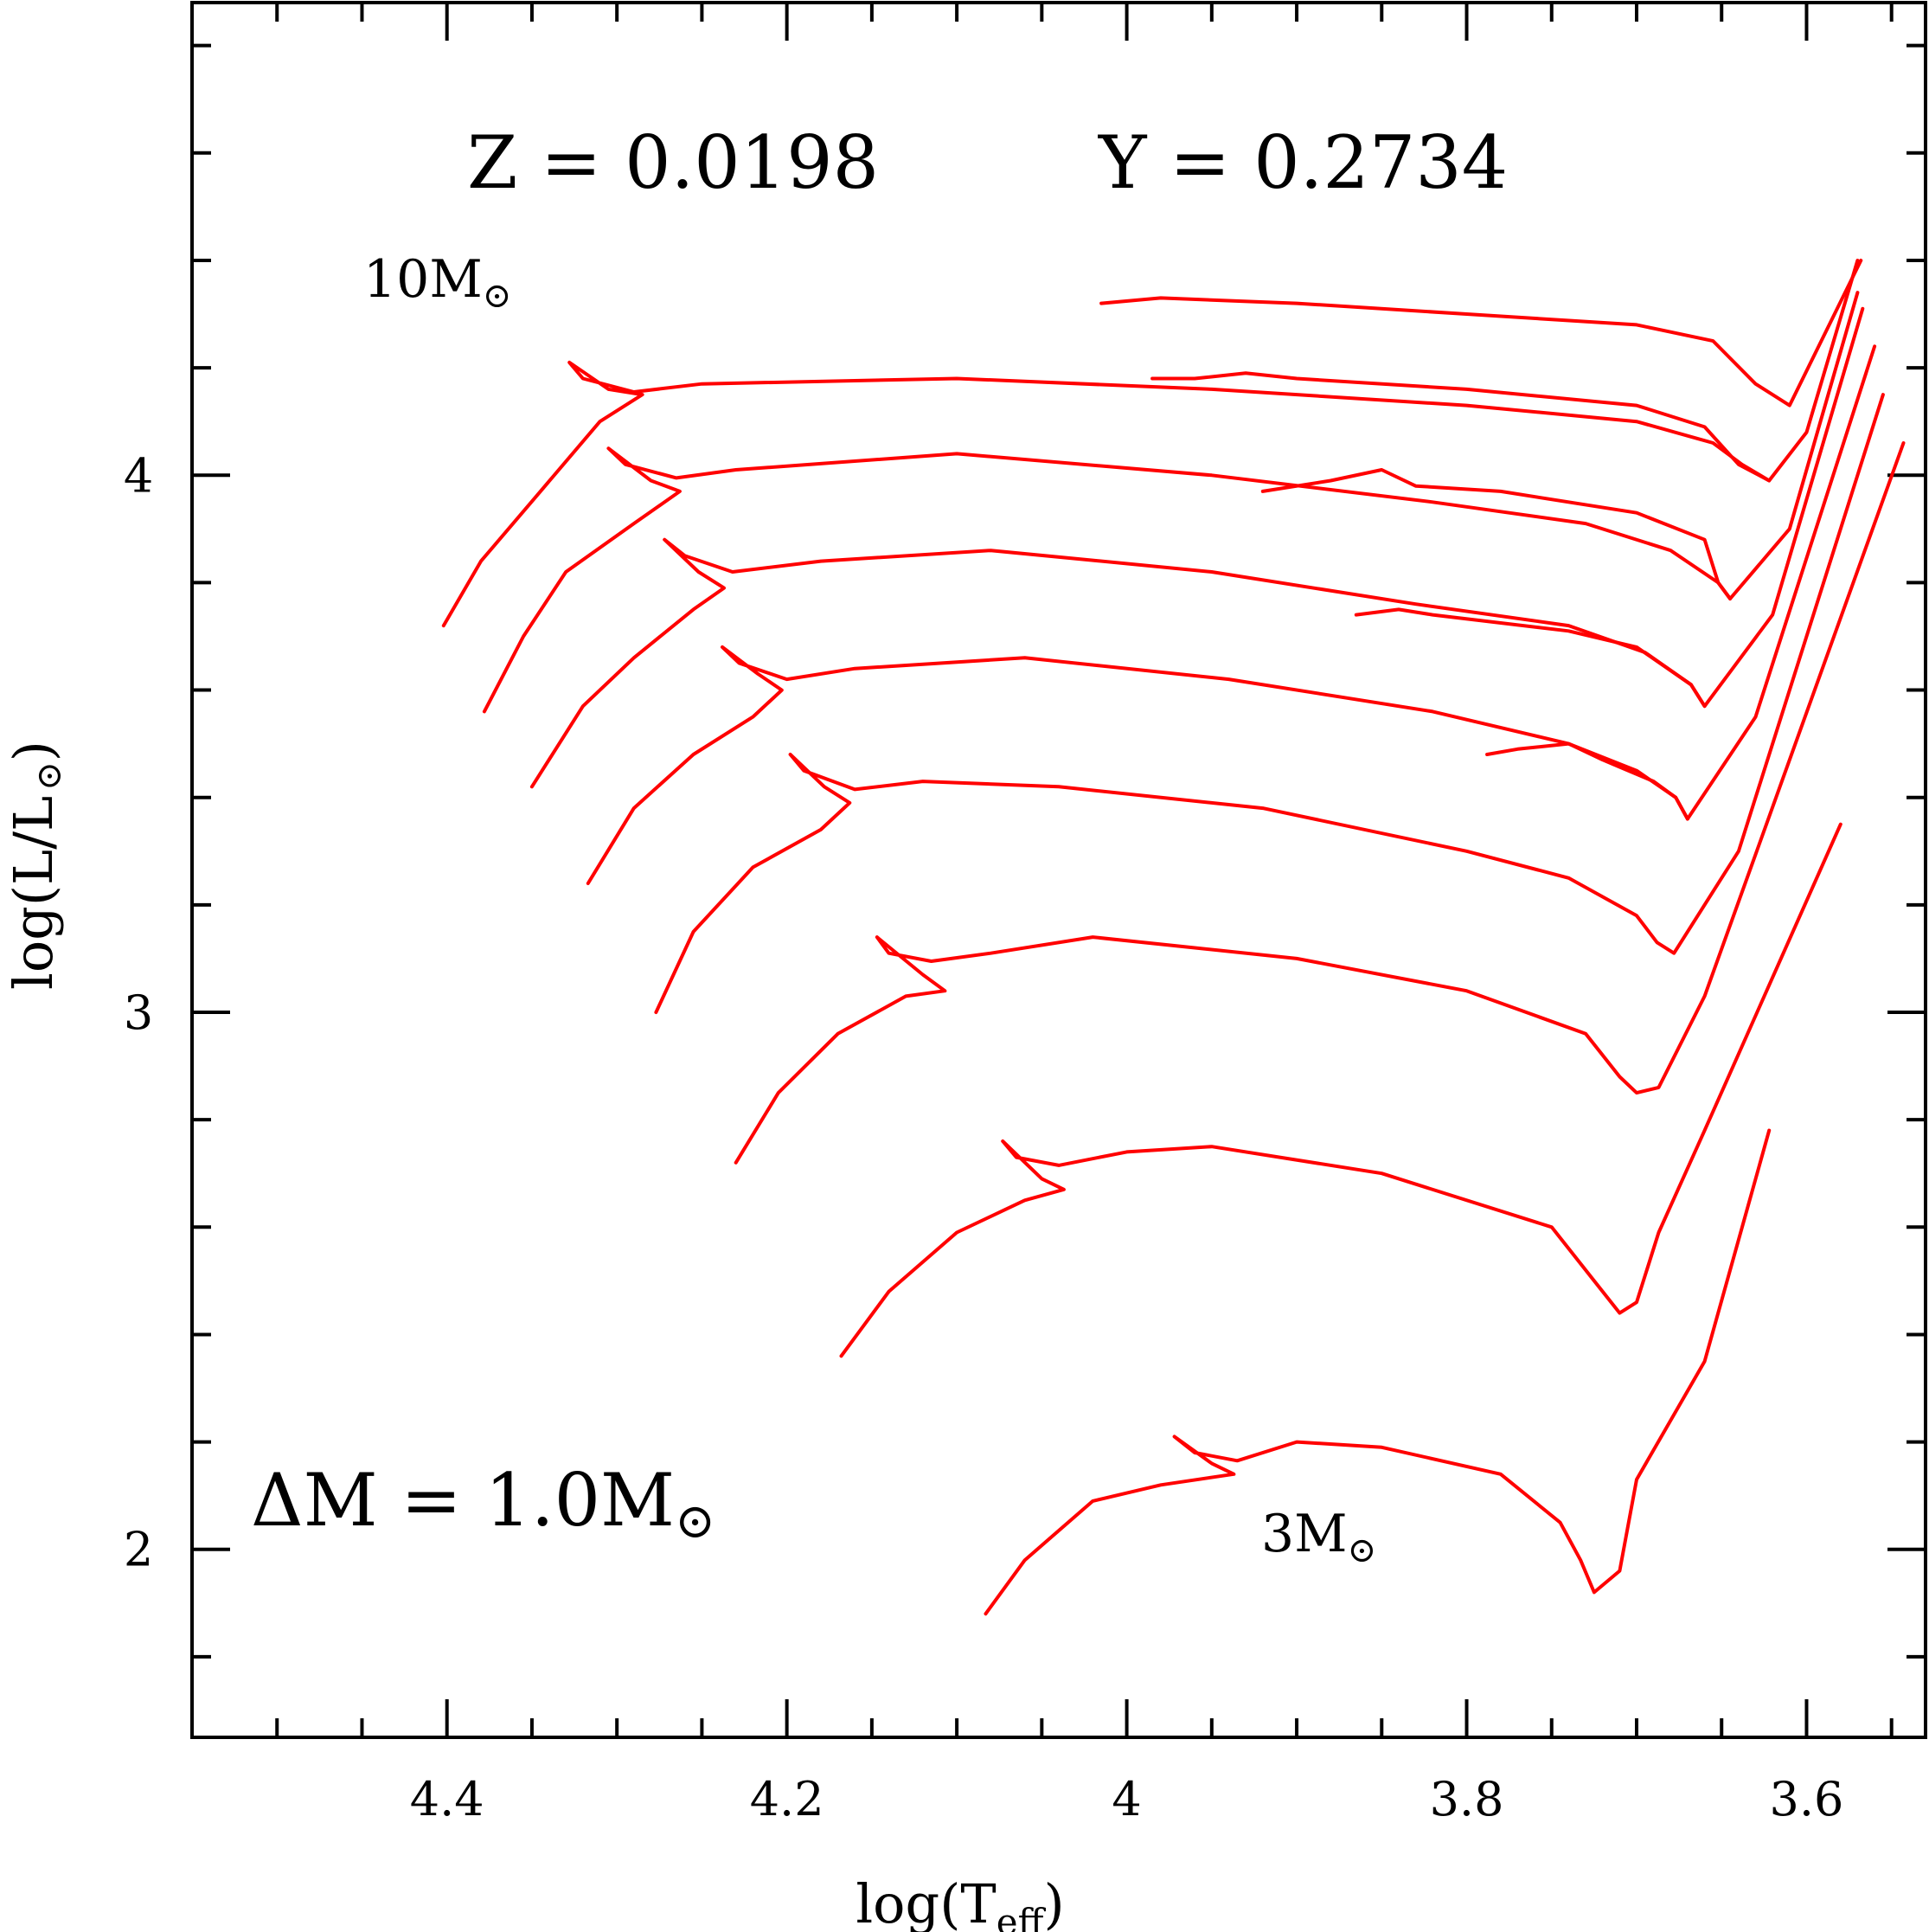  What do you see at coordinates (1467, 1799) in the screenshot?
I see `x-tick-label: 3.8` at bounding box center [1467, 1799].